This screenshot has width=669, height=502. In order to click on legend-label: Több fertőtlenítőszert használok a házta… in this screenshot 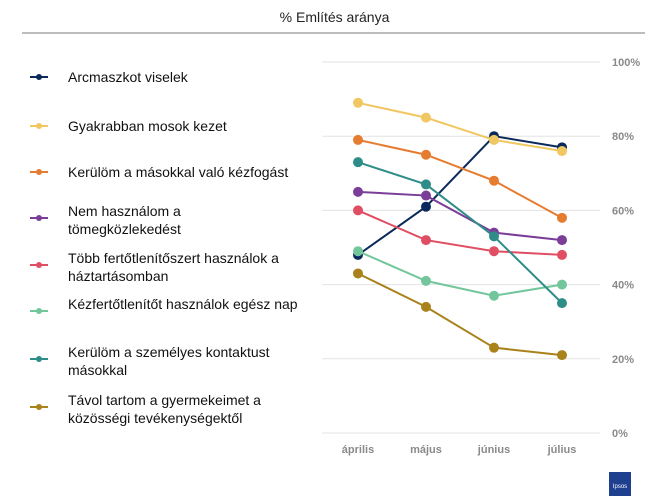, I will do `click(173, 267)`.